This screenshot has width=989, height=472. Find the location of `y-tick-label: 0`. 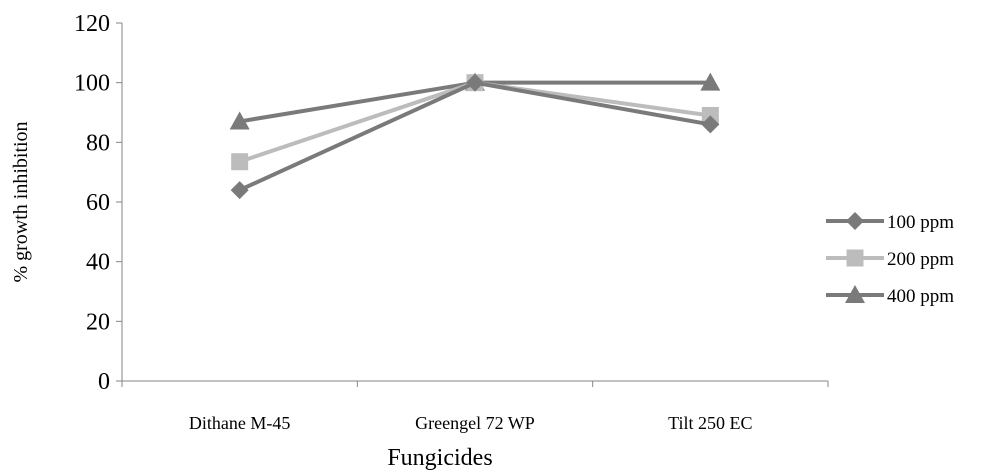

y-tick-label: 0 is located at coordinates (104, 382).